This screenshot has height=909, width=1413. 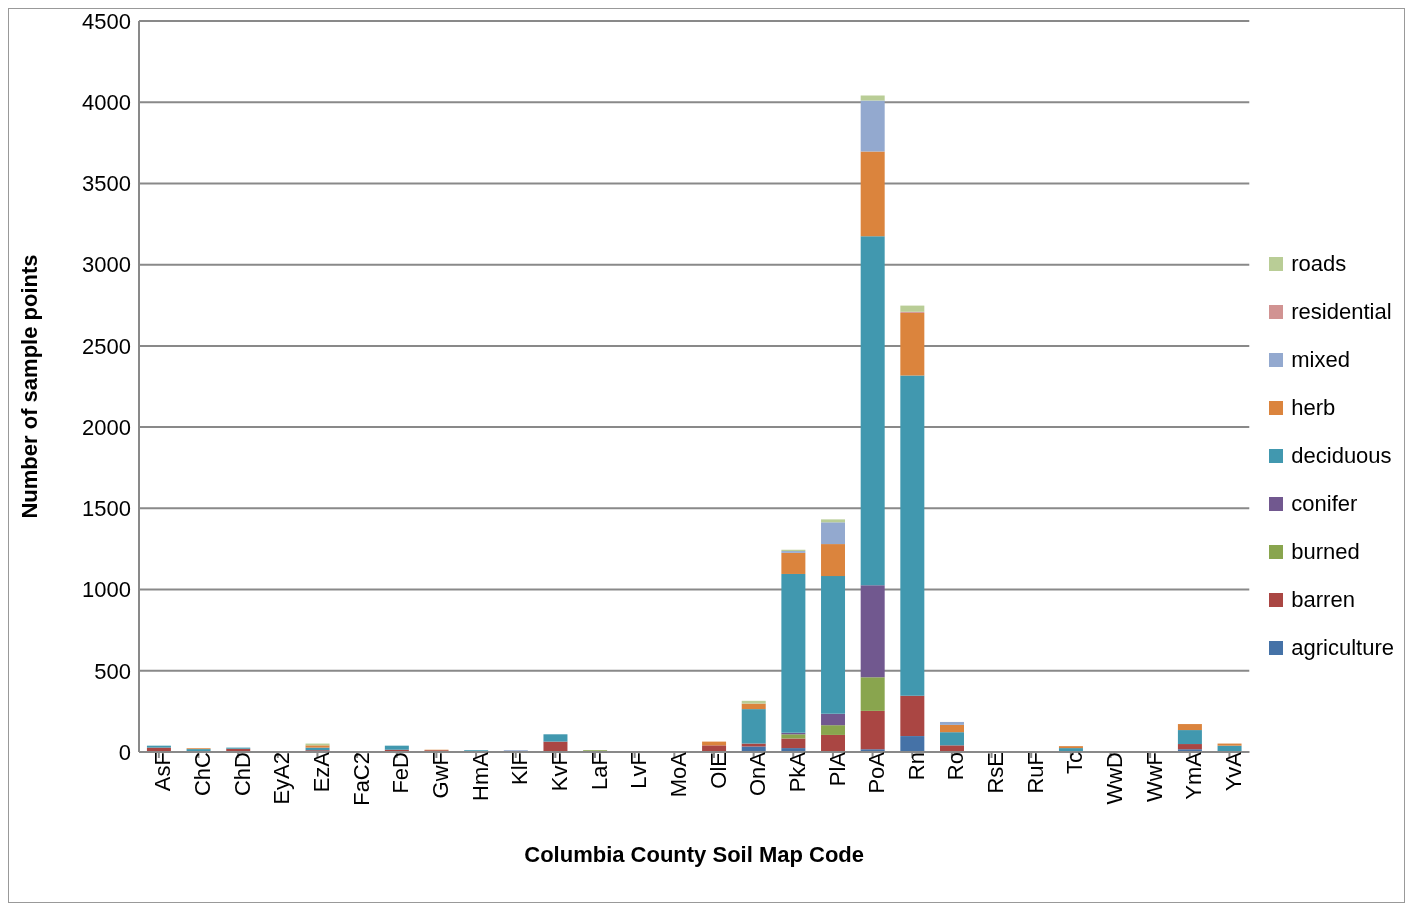 What do you see at coordinates (678, 774) in the screenshot?
I see `x-tick-label: MoA` at bounding box center [678, 774].